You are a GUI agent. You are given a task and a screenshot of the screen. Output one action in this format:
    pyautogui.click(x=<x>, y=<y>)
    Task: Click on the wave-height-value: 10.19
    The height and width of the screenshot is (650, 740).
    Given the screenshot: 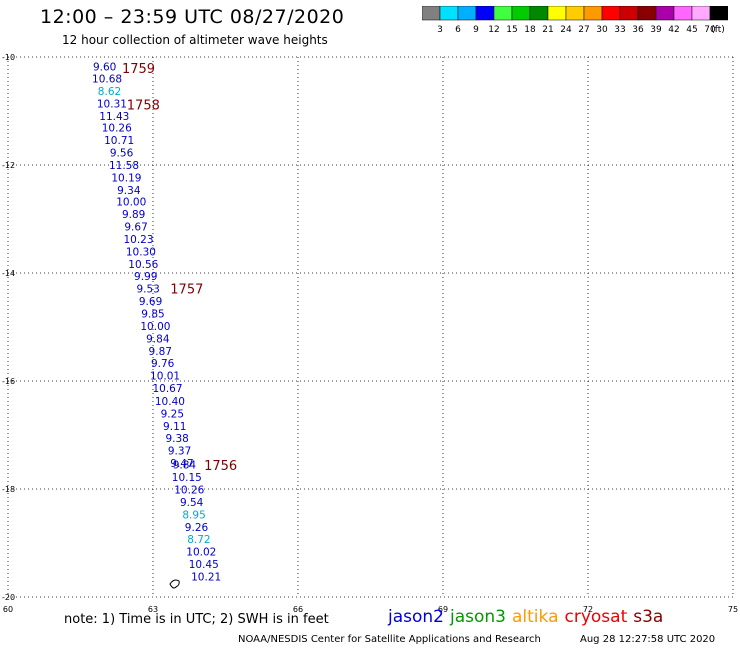 What is the action you would take?
    pyautogui.click(x=126, y=178)
    